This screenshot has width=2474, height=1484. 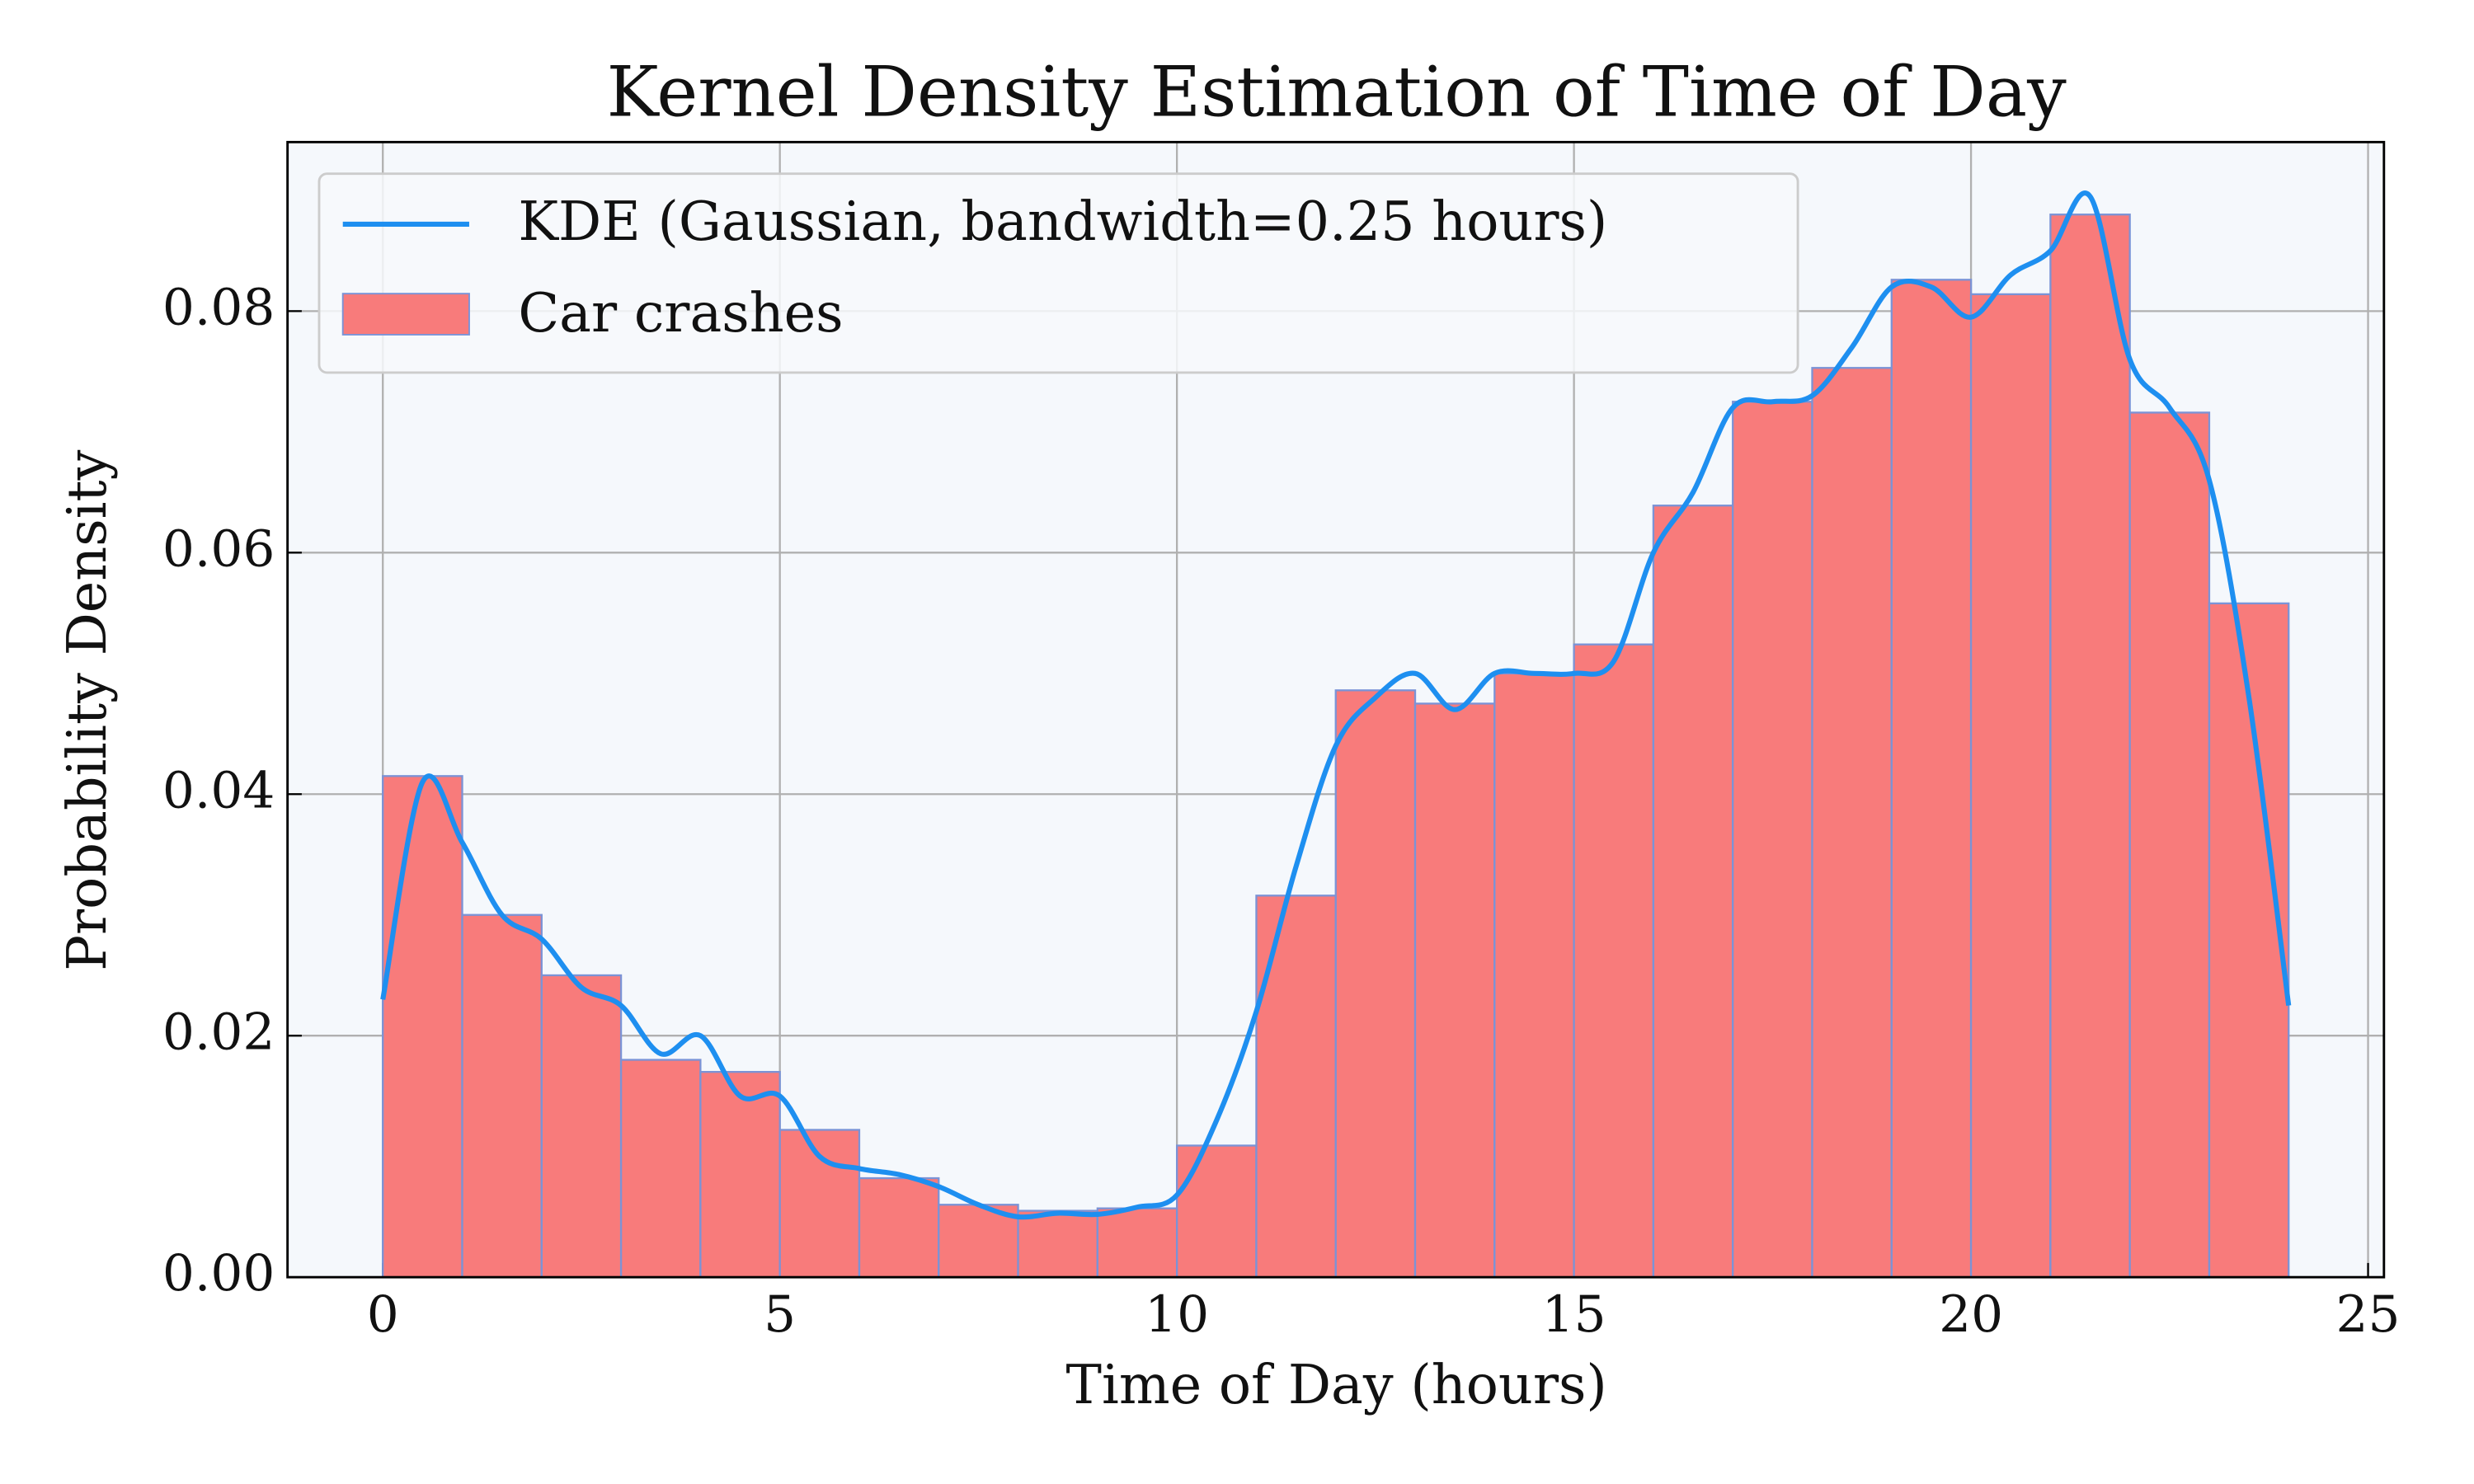 What do you see at coordinates (1574, 1314) in the screenshot?
I see `x-tick-label: 15` at bounding box center [1574, 1314].